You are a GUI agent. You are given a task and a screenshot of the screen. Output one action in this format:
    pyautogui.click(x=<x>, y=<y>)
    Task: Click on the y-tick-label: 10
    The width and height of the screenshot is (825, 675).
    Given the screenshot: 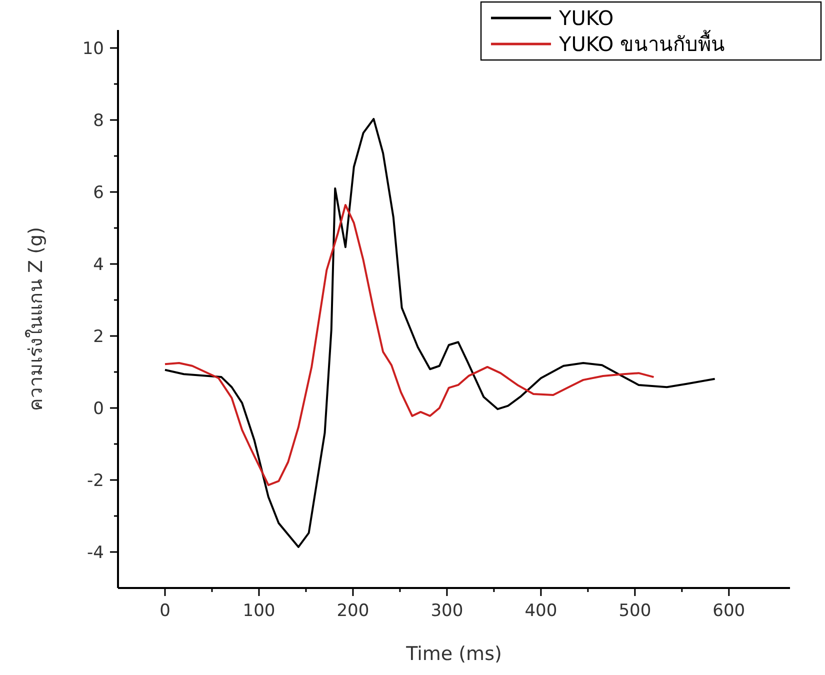 What is the action you would take?
    pyautogui.click(x=93, y=49)
    